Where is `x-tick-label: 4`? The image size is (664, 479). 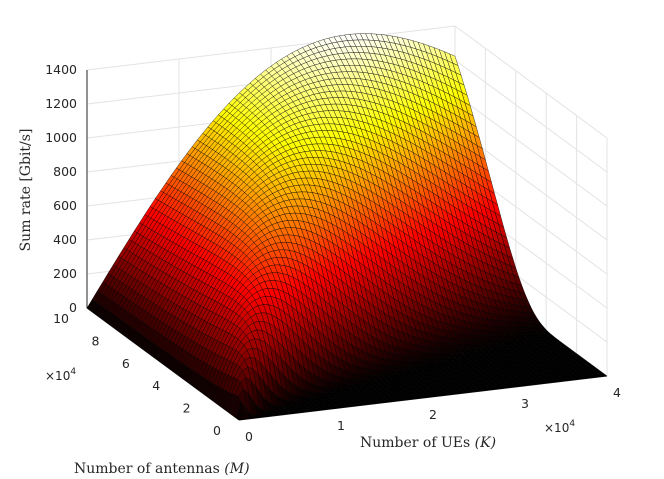
x-tick-label: 4 is located at coordinates (617, 392).